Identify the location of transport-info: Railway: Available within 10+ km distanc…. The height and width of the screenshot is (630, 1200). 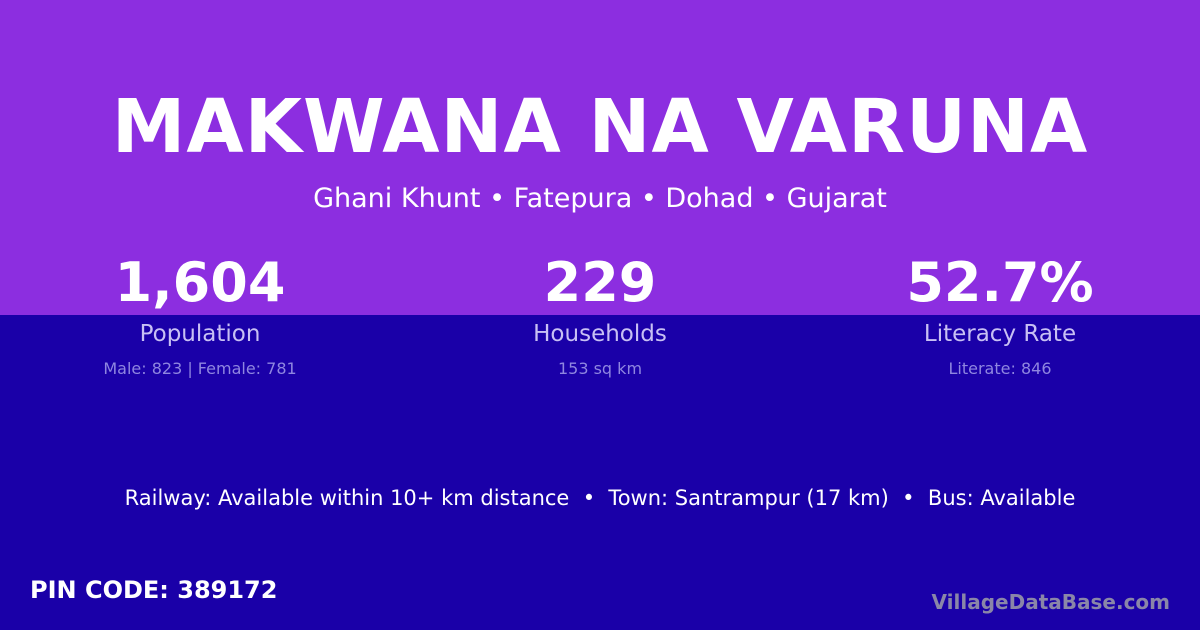
(600, 498).